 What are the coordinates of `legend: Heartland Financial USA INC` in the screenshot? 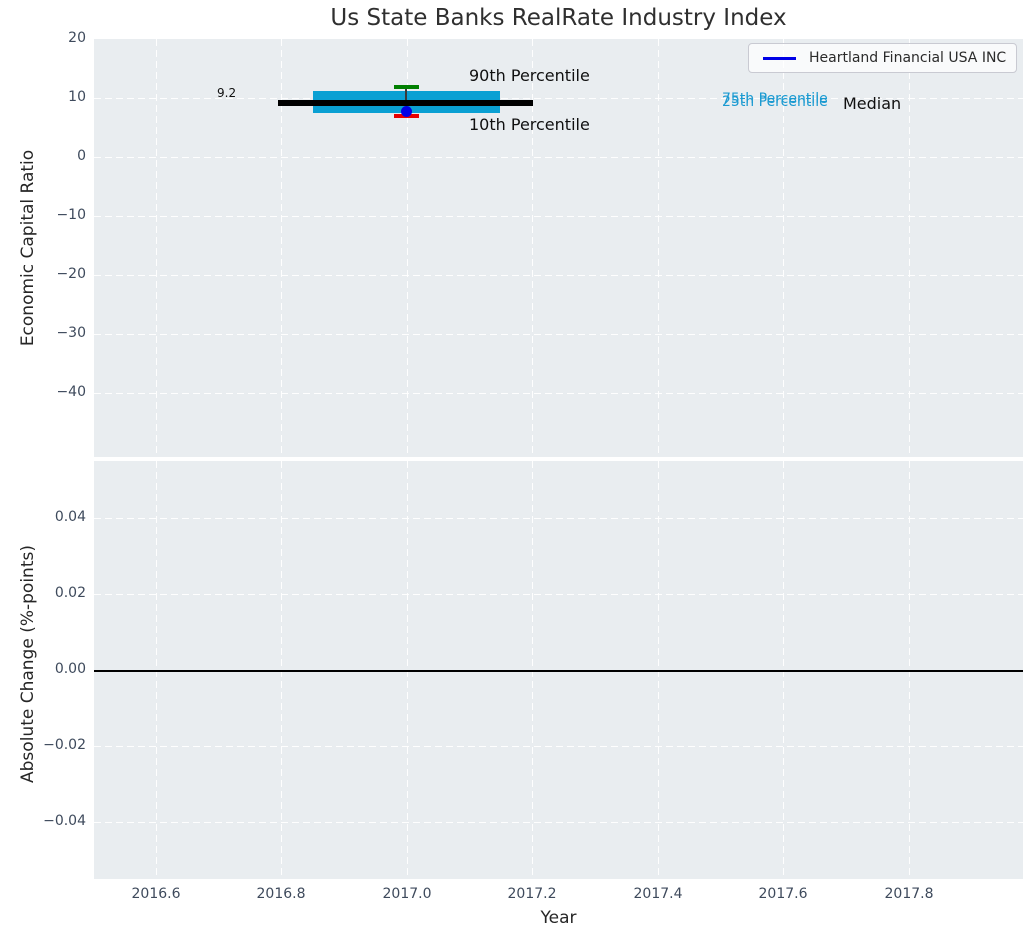 It's located at (882, 58).